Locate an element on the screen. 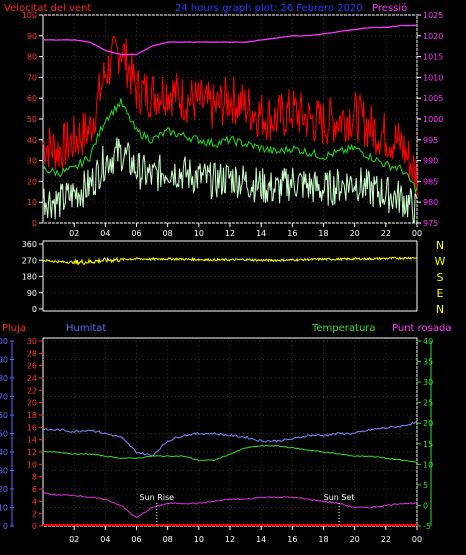 The image size is (466, 555). pressure-axis: 975 980 985 990 995 1000 1005 1010 1015 1020 1025 is located at coordinates (430, 119).